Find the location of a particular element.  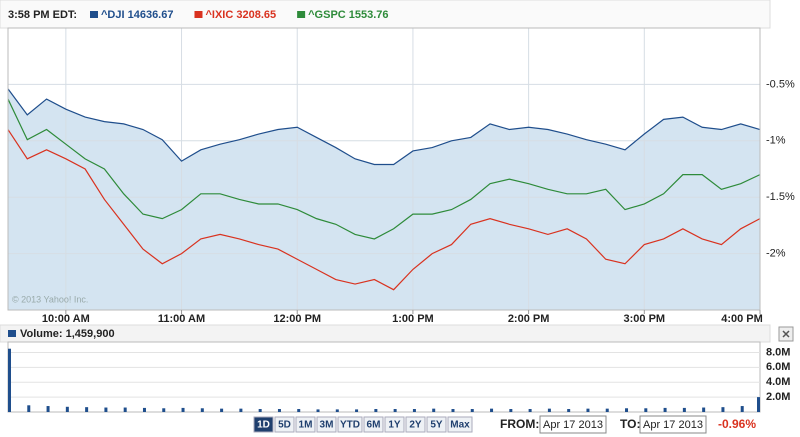

legend-label: ^IXIC 3208.65 is located at coordinates (240, 15).